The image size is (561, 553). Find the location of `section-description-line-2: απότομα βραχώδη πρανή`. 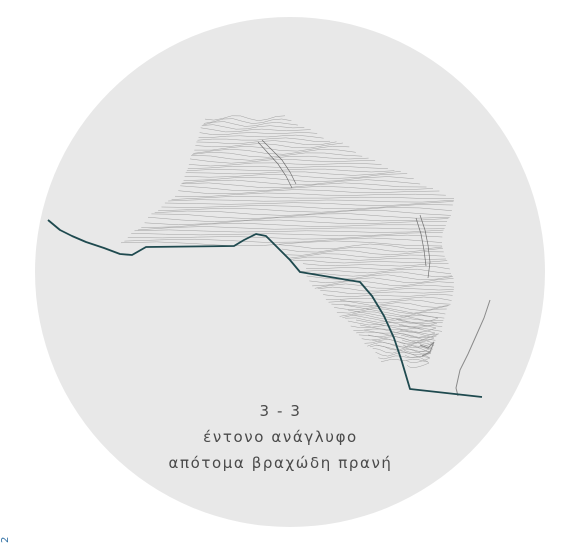

section-description-line-2: απότομα βραχώδη πρανή is located at coordinates (280, 463).